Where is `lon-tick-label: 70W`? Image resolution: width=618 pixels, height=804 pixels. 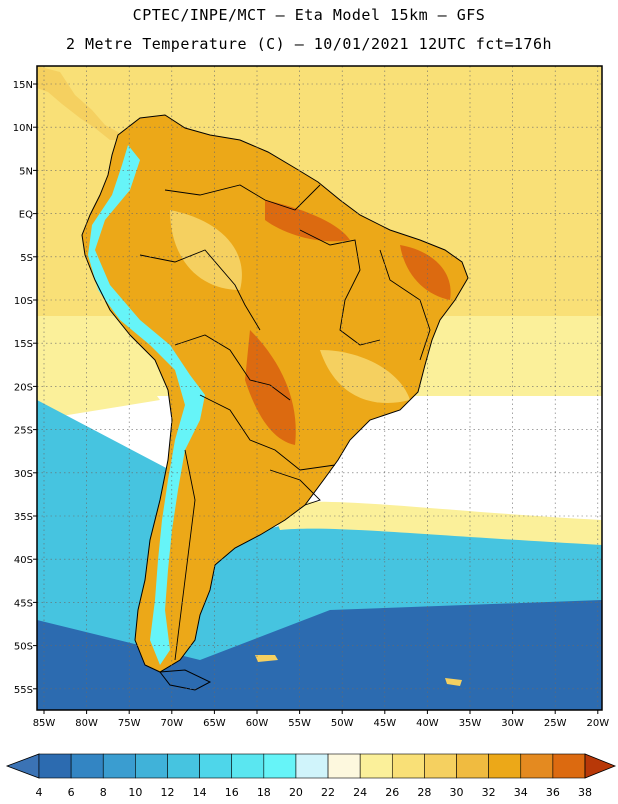
lon-tick-label: 70W is located at coordinates (171, 723).